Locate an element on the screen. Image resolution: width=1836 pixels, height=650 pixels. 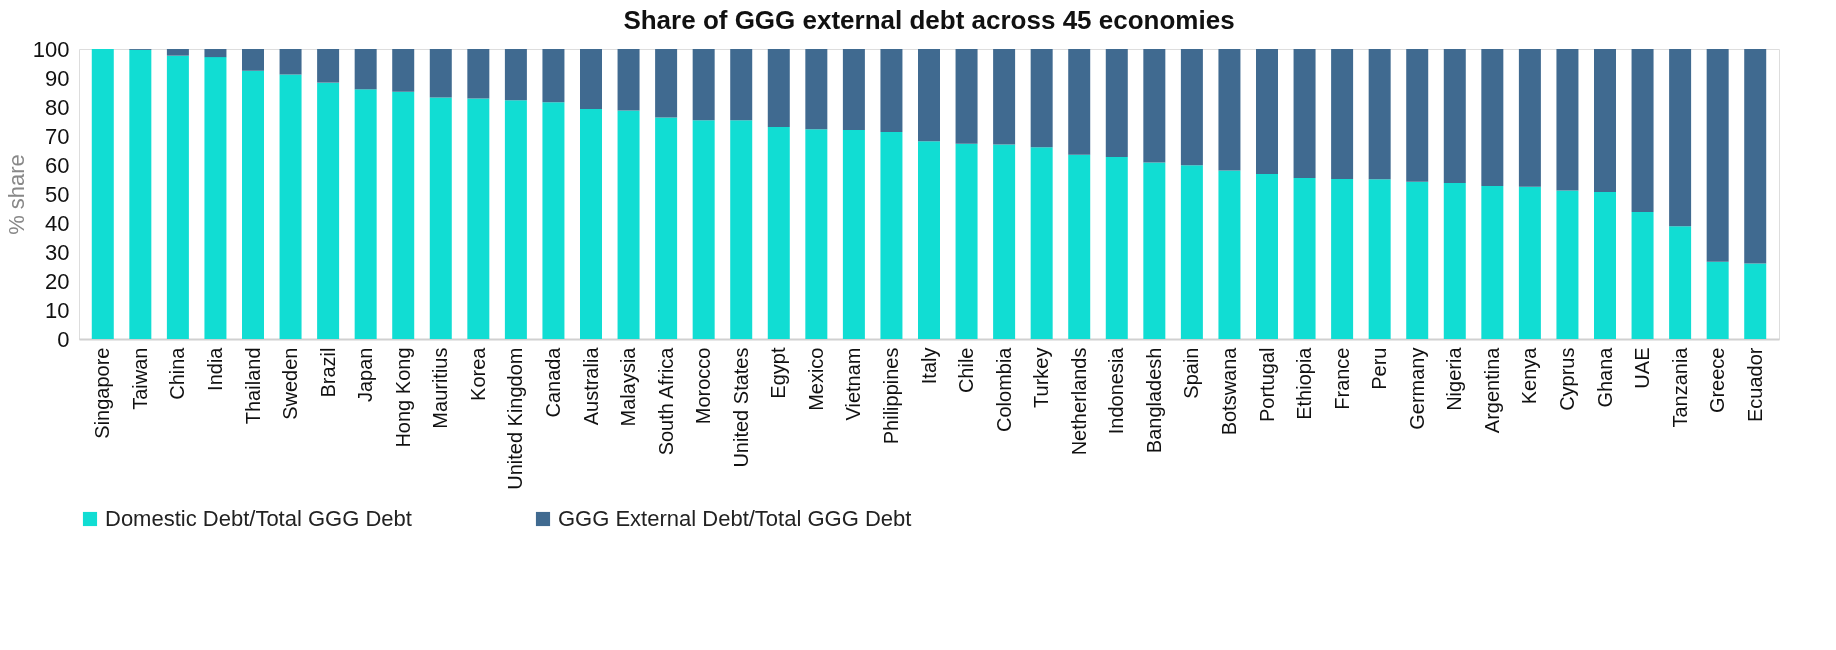
x-tick-label: UAE is located at coordinates (1642, 368).